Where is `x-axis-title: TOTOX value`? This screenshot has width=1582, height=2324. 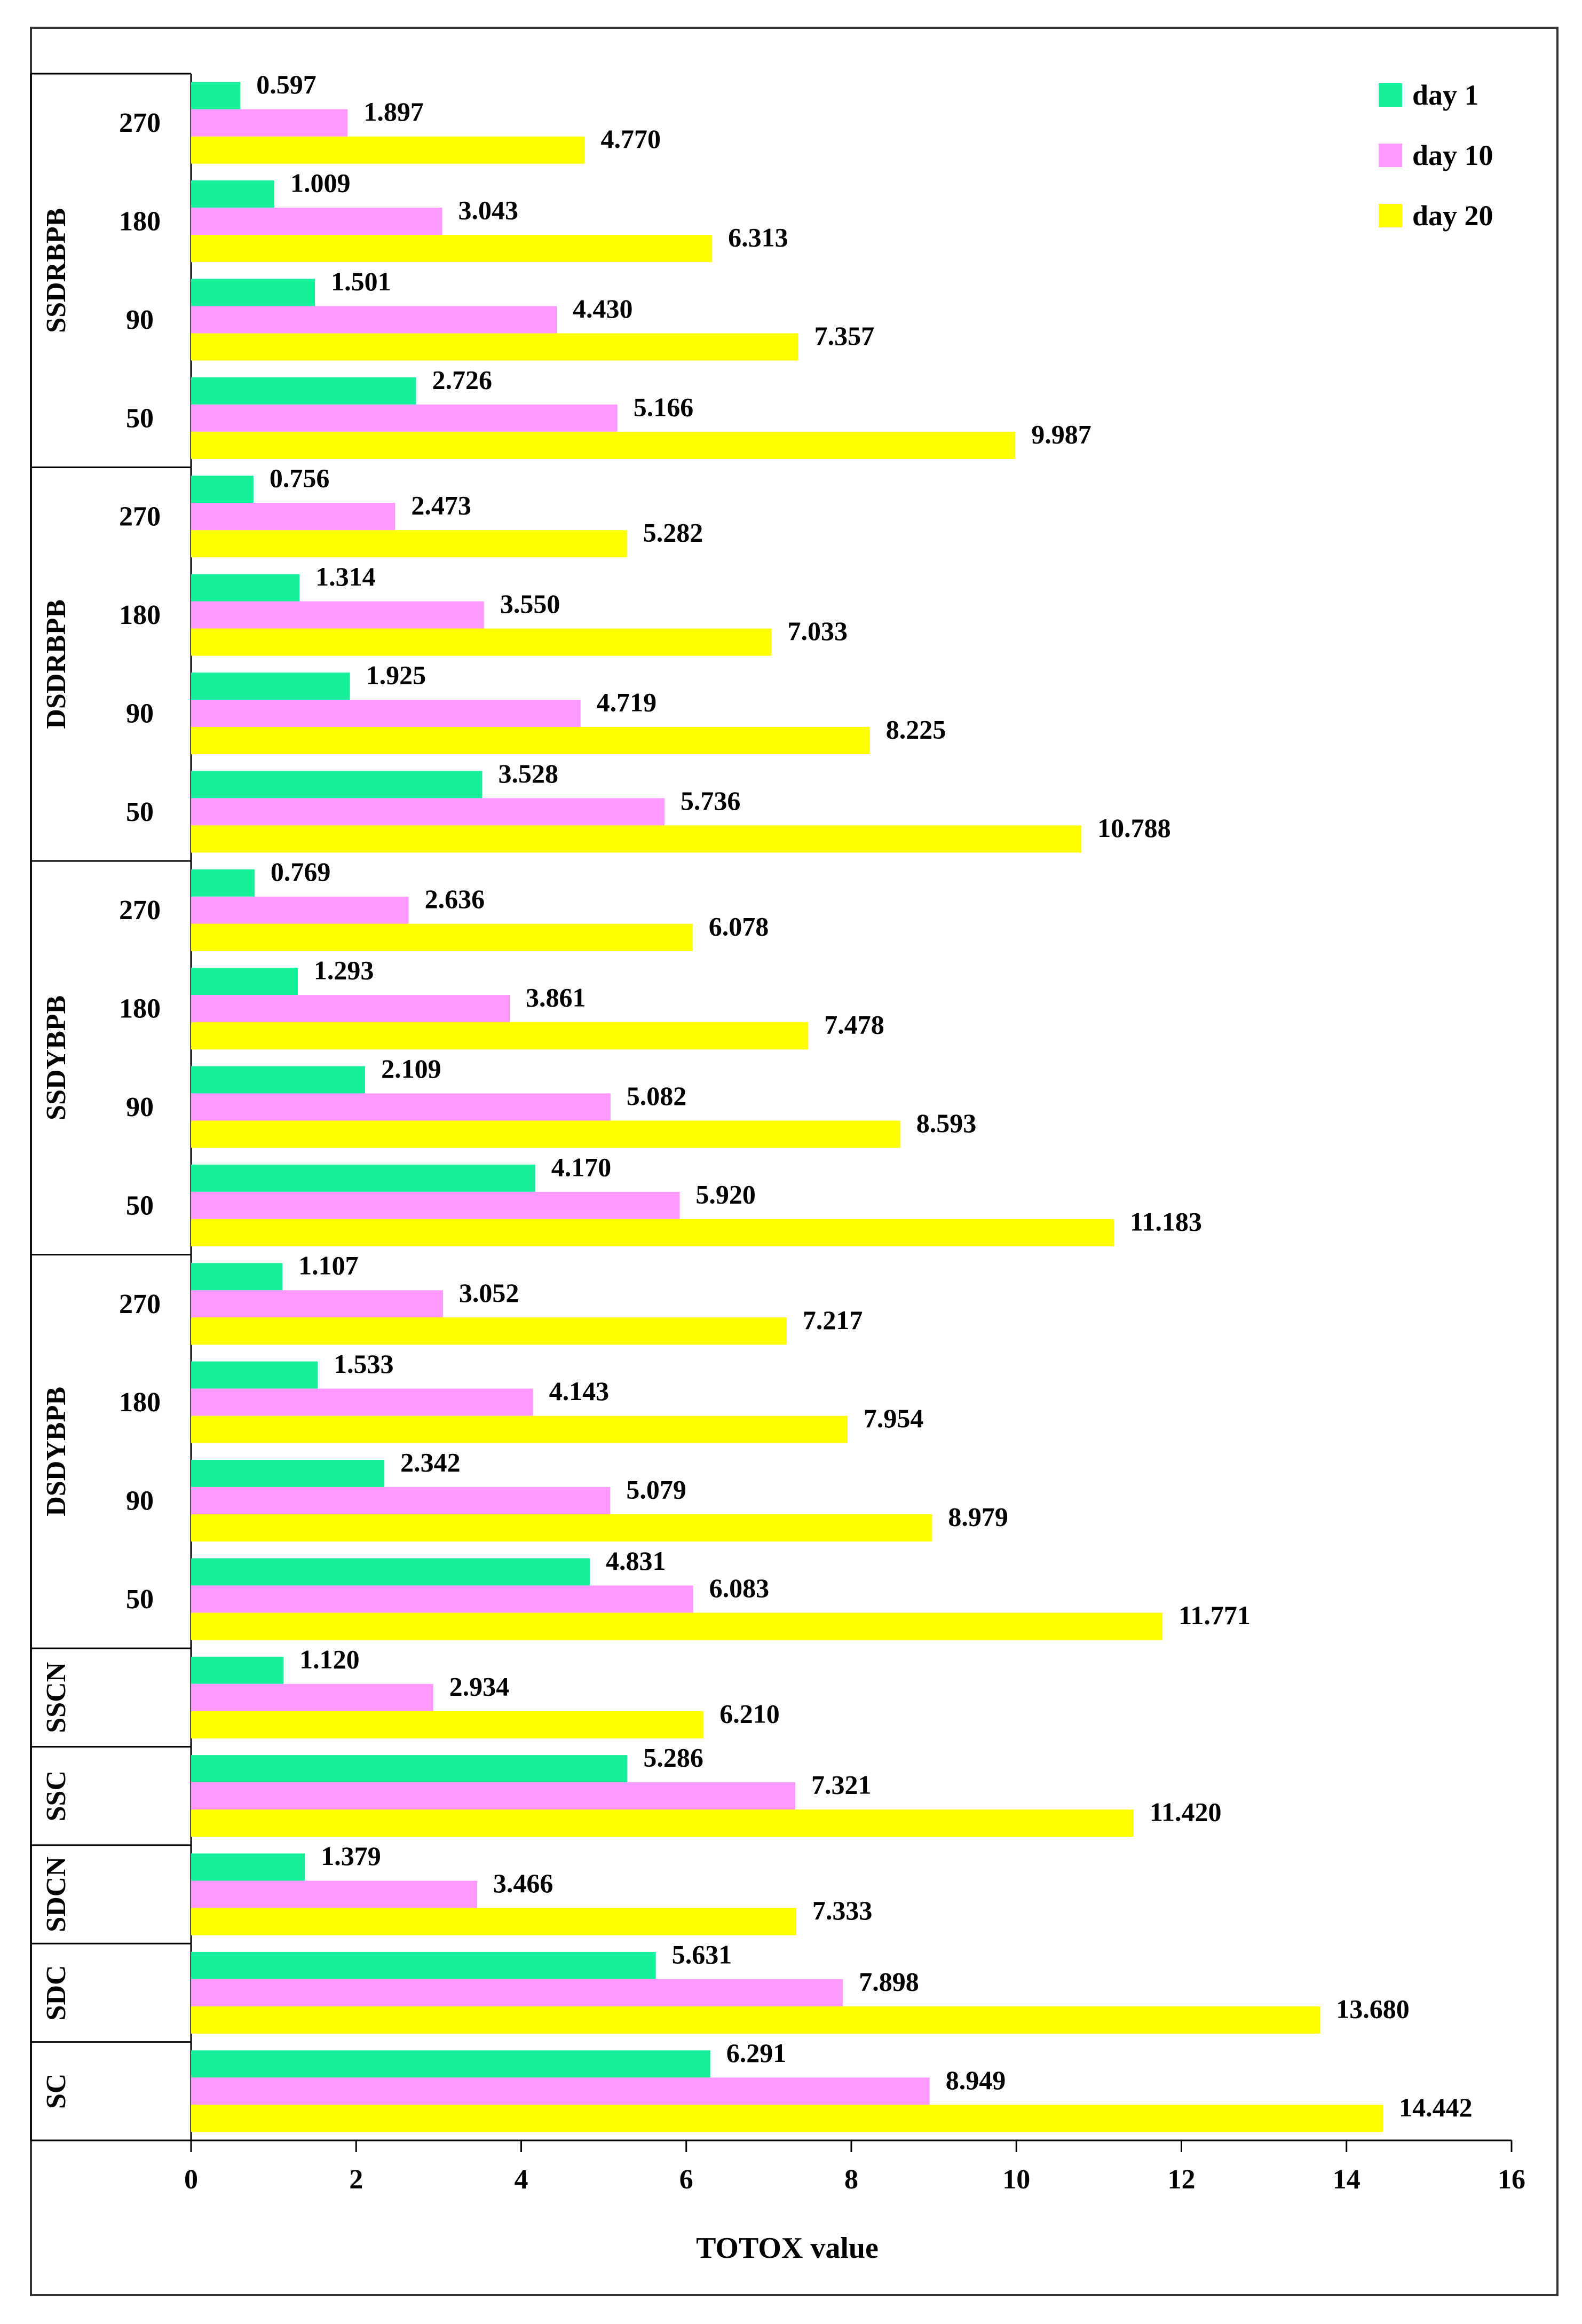 x-axis-title: TOTOX value is located at coordinates (787, 2248).